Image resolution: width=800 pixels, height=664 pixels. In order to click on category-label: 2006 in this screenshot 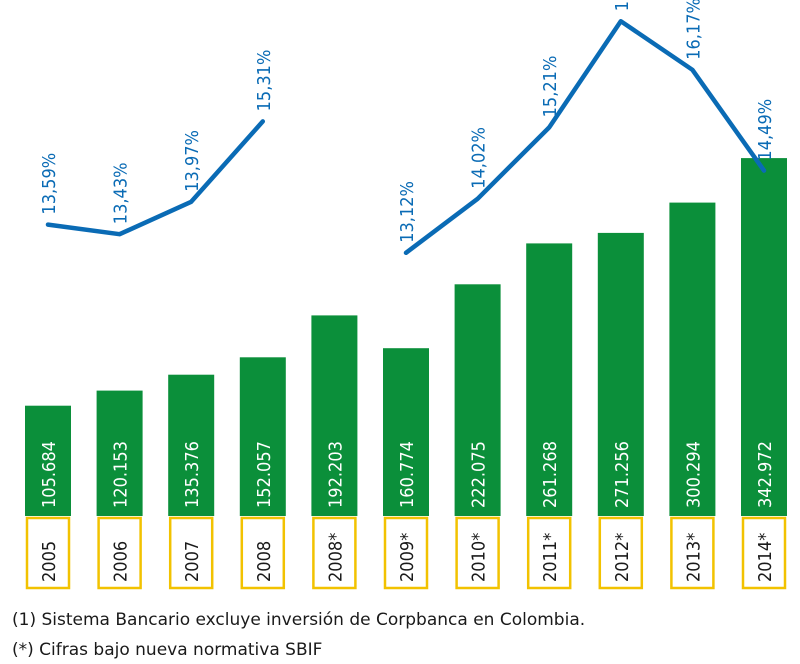, I will do `click(121, 561)`.